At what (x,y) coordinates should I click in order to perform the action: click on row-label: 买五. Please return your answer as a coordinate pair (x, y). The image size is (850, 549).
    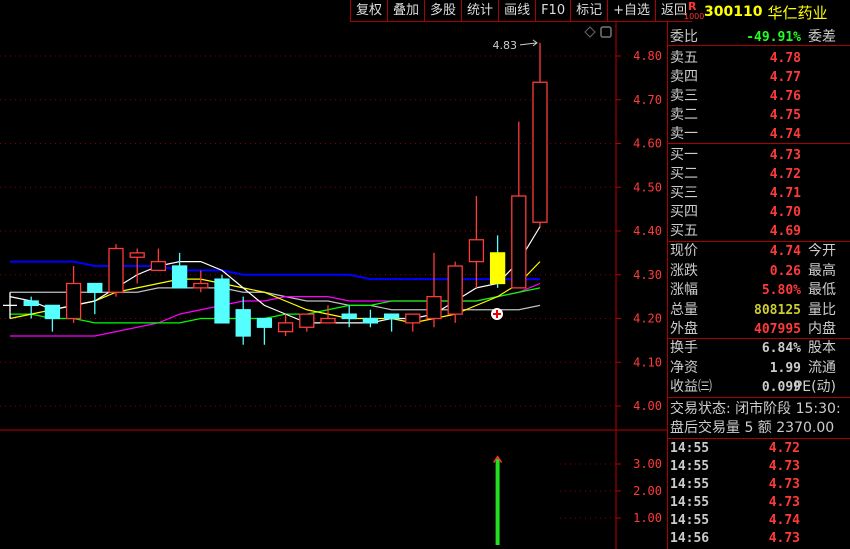
    Looking at the image, I should click on (684, 231).